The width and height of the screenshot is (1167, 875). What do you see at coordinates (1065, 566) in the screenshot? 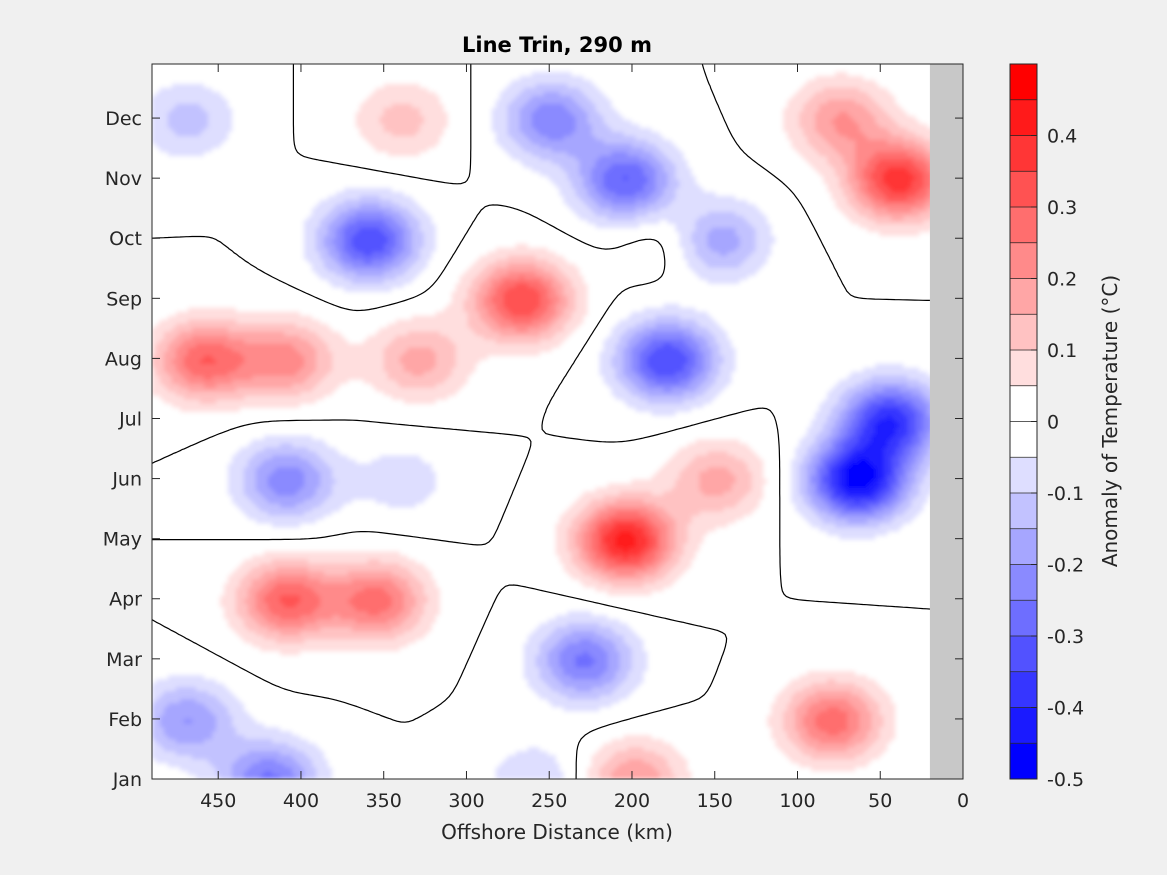
I see `colorbar-tick-label: -0.2` at bounding box center [1065, 566].